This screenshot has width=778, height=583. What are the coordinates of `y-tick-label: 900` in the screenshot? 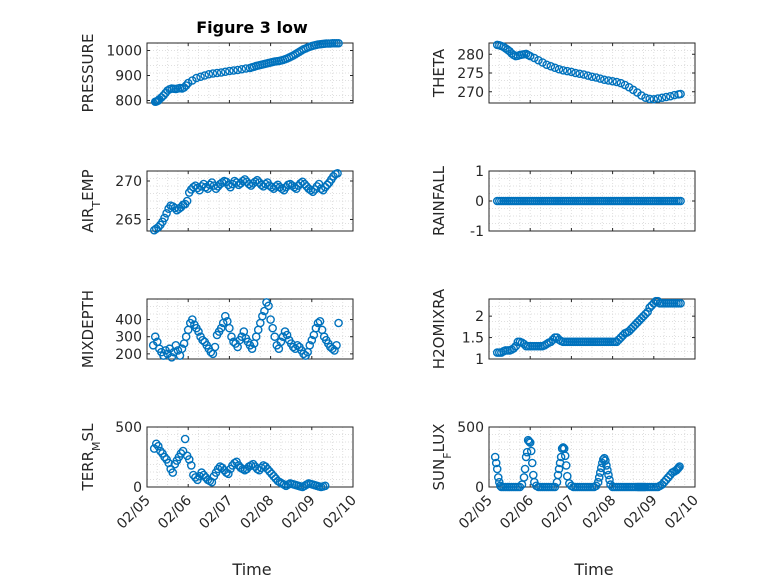 It's located at (128, 77).